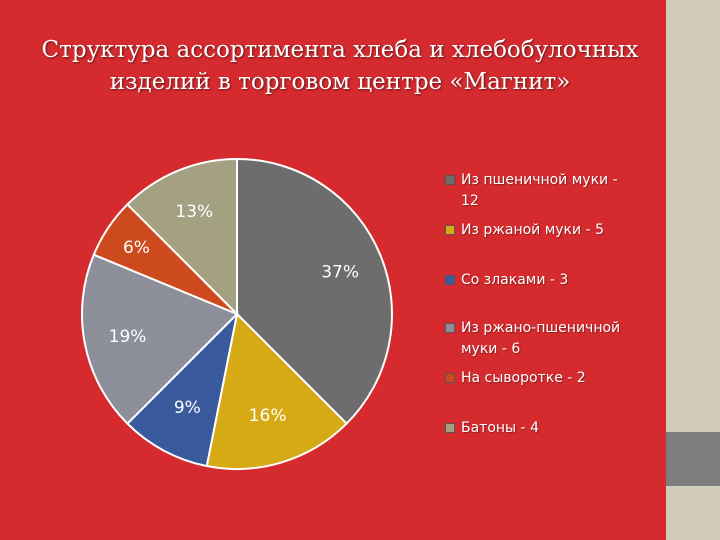 This screenshot has width=720, height=540. I want to click on slice-percent-label: 13%, so click(194, 212).